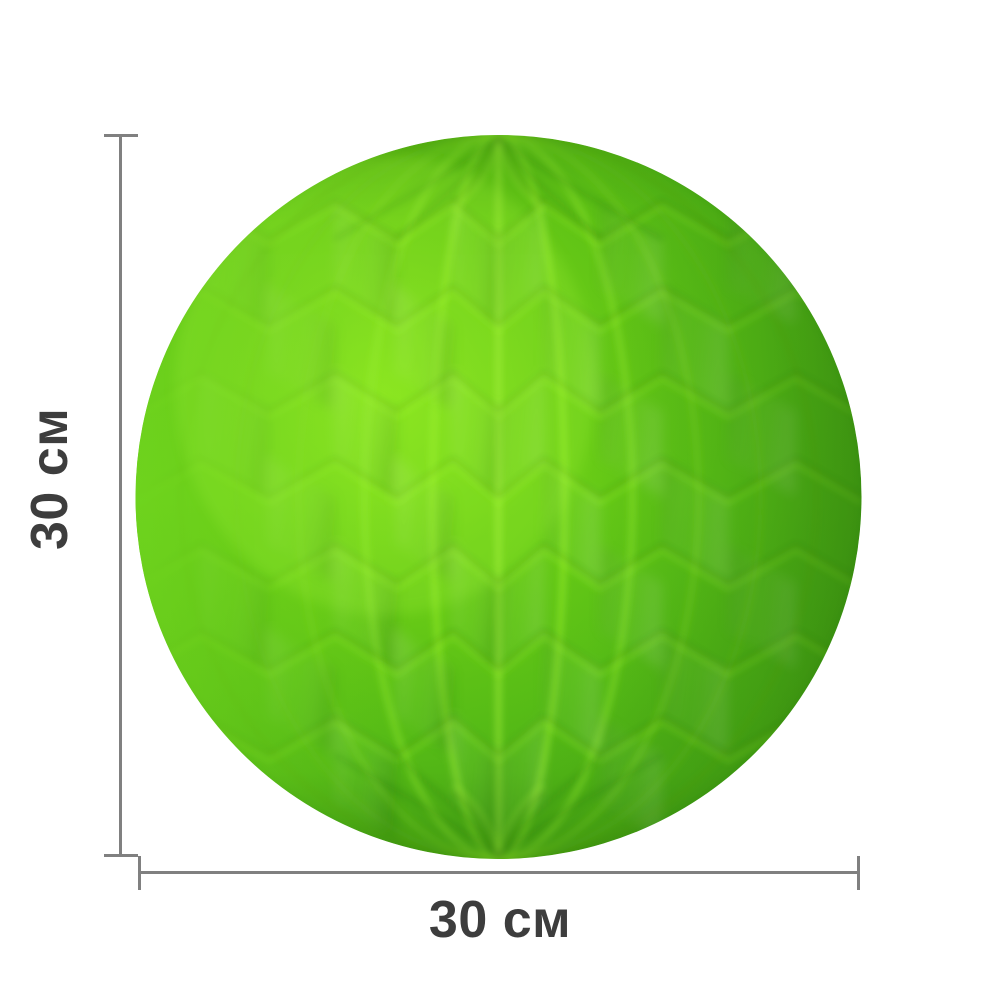 This screenshot has width=1000, height=1000. I want to click on width-dimension-line, so click(499, 872).